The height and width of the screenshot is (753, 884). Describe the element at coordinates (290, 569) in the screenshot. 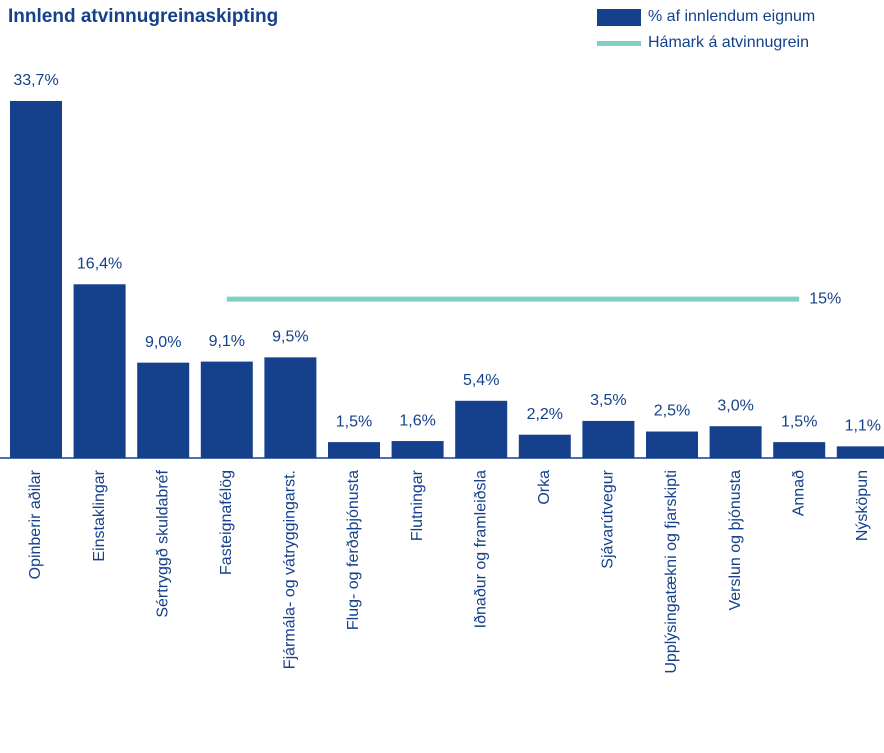

I see `x-tick-label: Fjármála- og vátryggingarst.` at that location.